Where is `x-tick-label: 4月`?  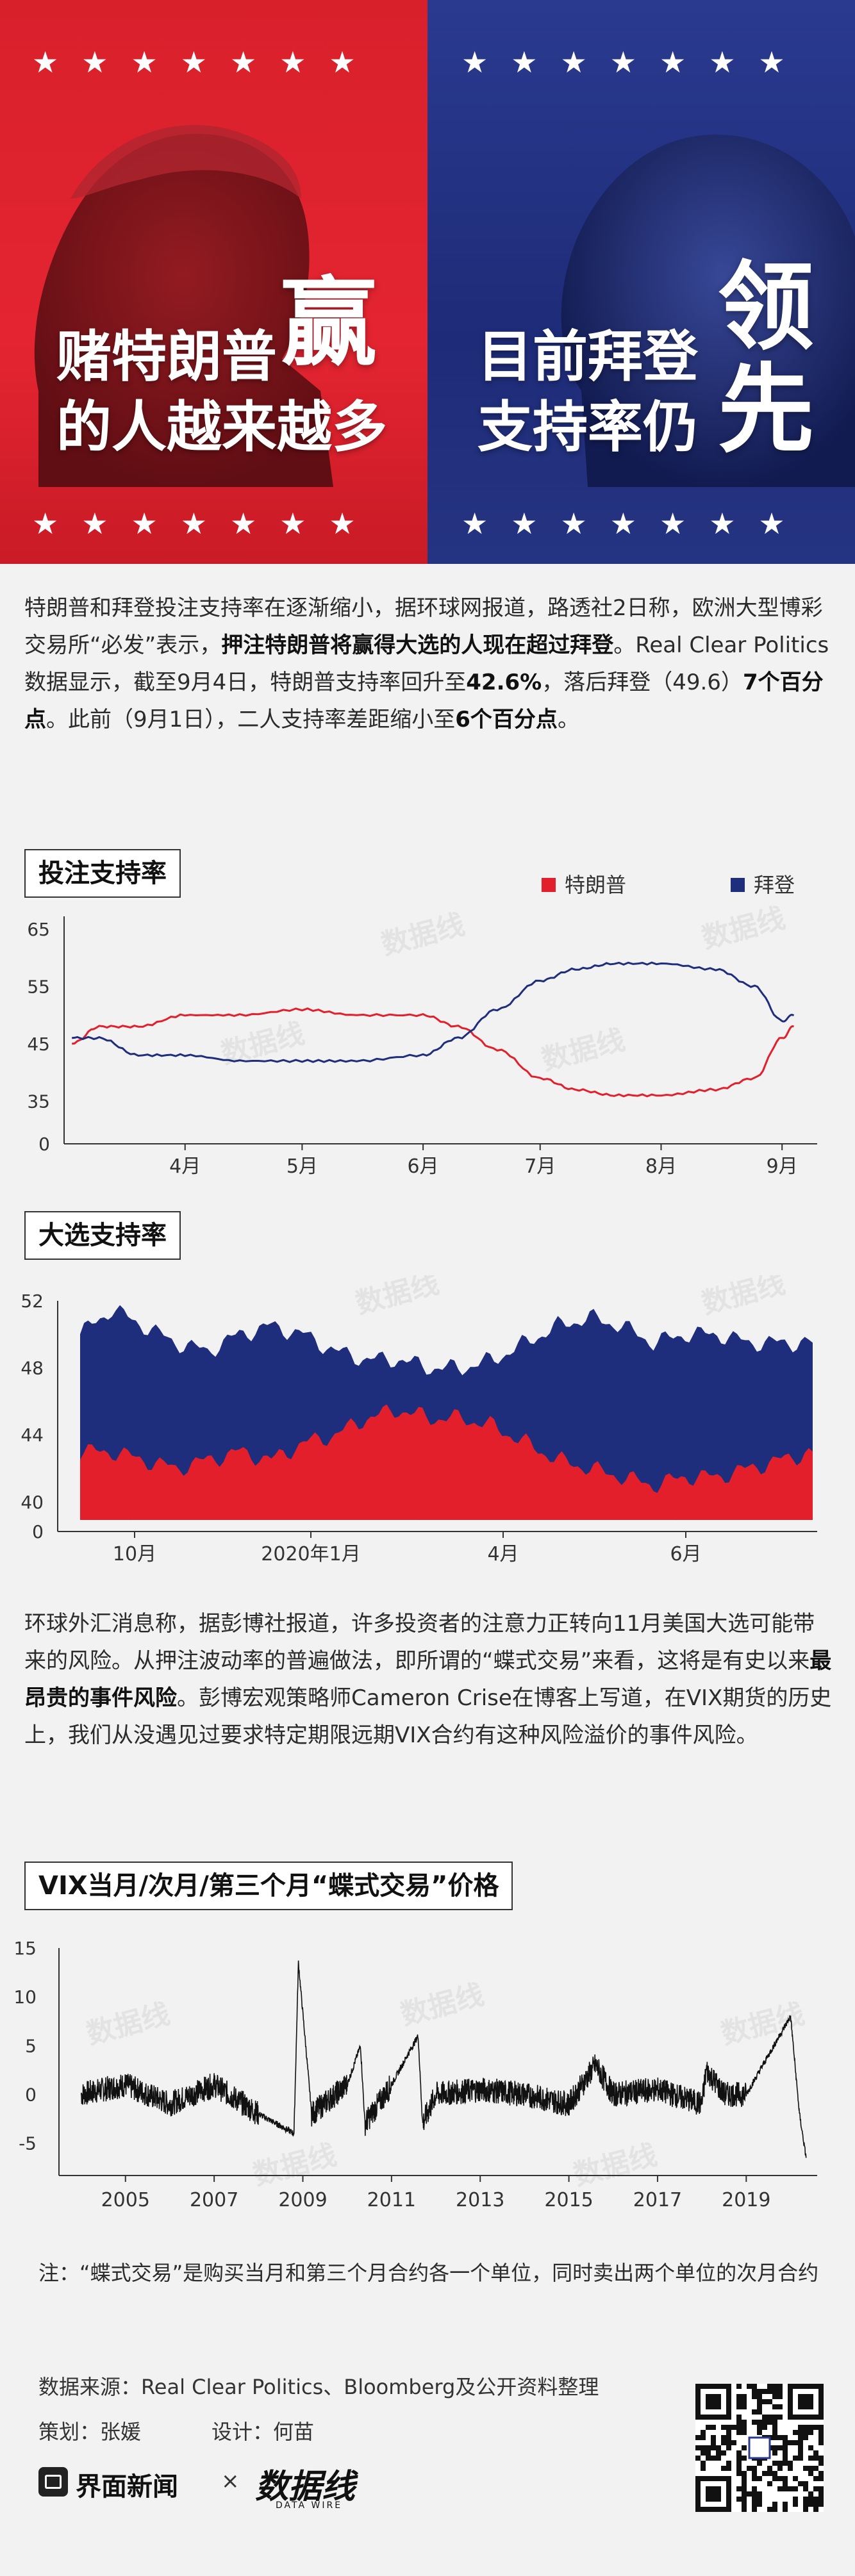 x-tick-label: 4月 is located at coordinates (503, 1554).